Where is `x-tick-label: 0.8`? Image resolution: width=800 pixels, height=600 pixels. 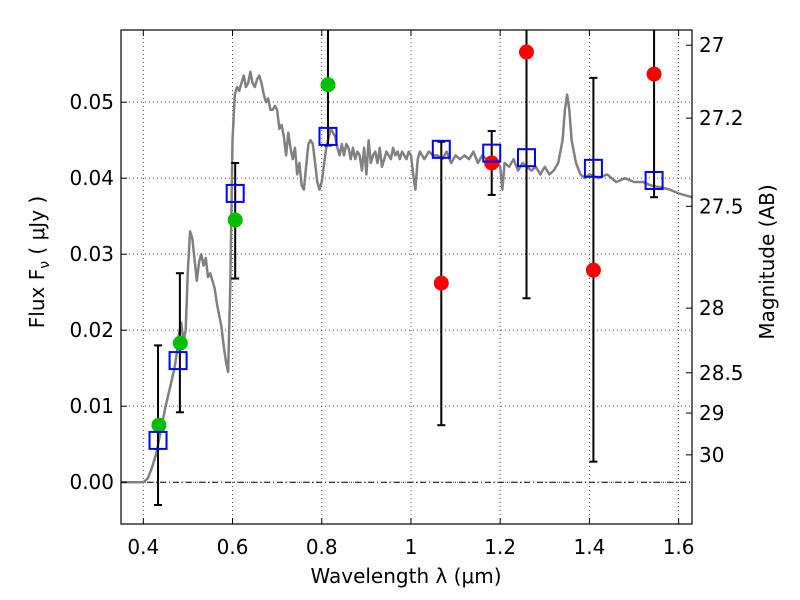 x-tick-label: 0.8 is located at coordinates (322, 547).